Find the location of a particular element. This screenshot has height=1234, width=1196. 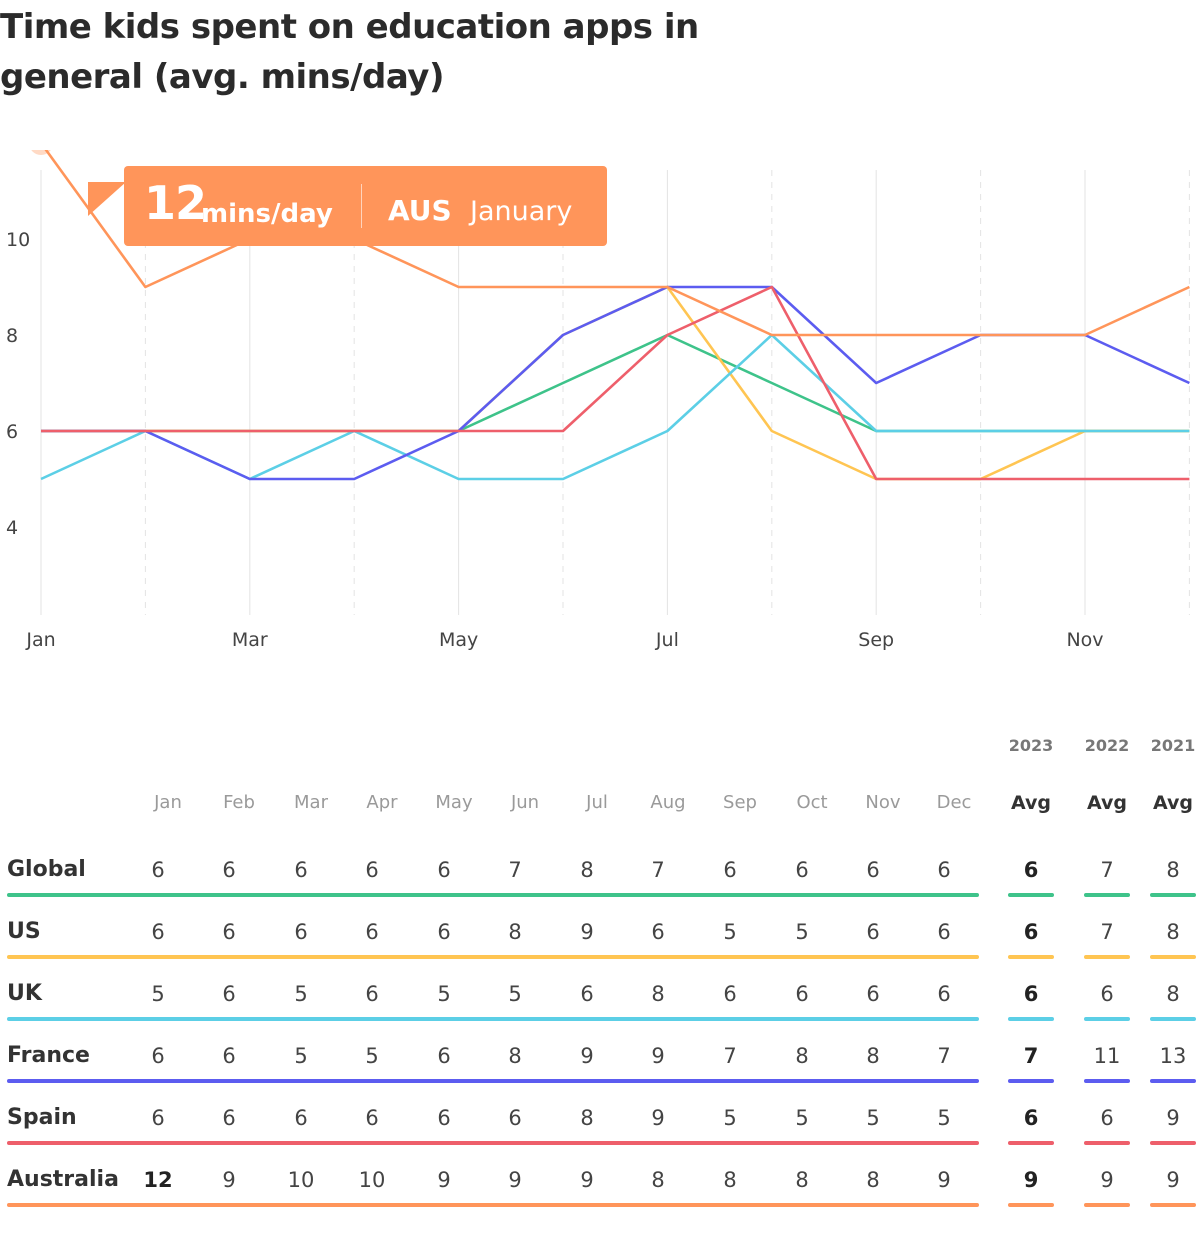

data-tooltip: 12 mins/day AUS January is located at coordinates (365, 206).